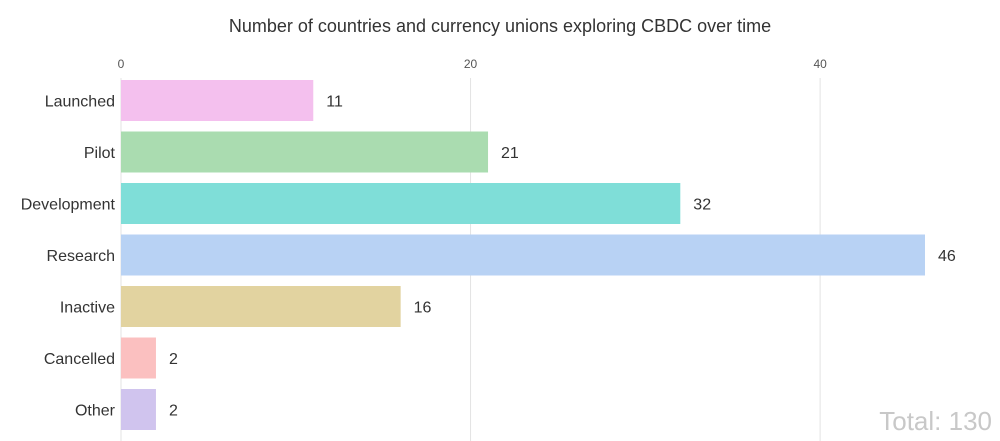 The image size is (1000, 441). I want to click on category-label-pilot: Pilot, so click(100, 153).